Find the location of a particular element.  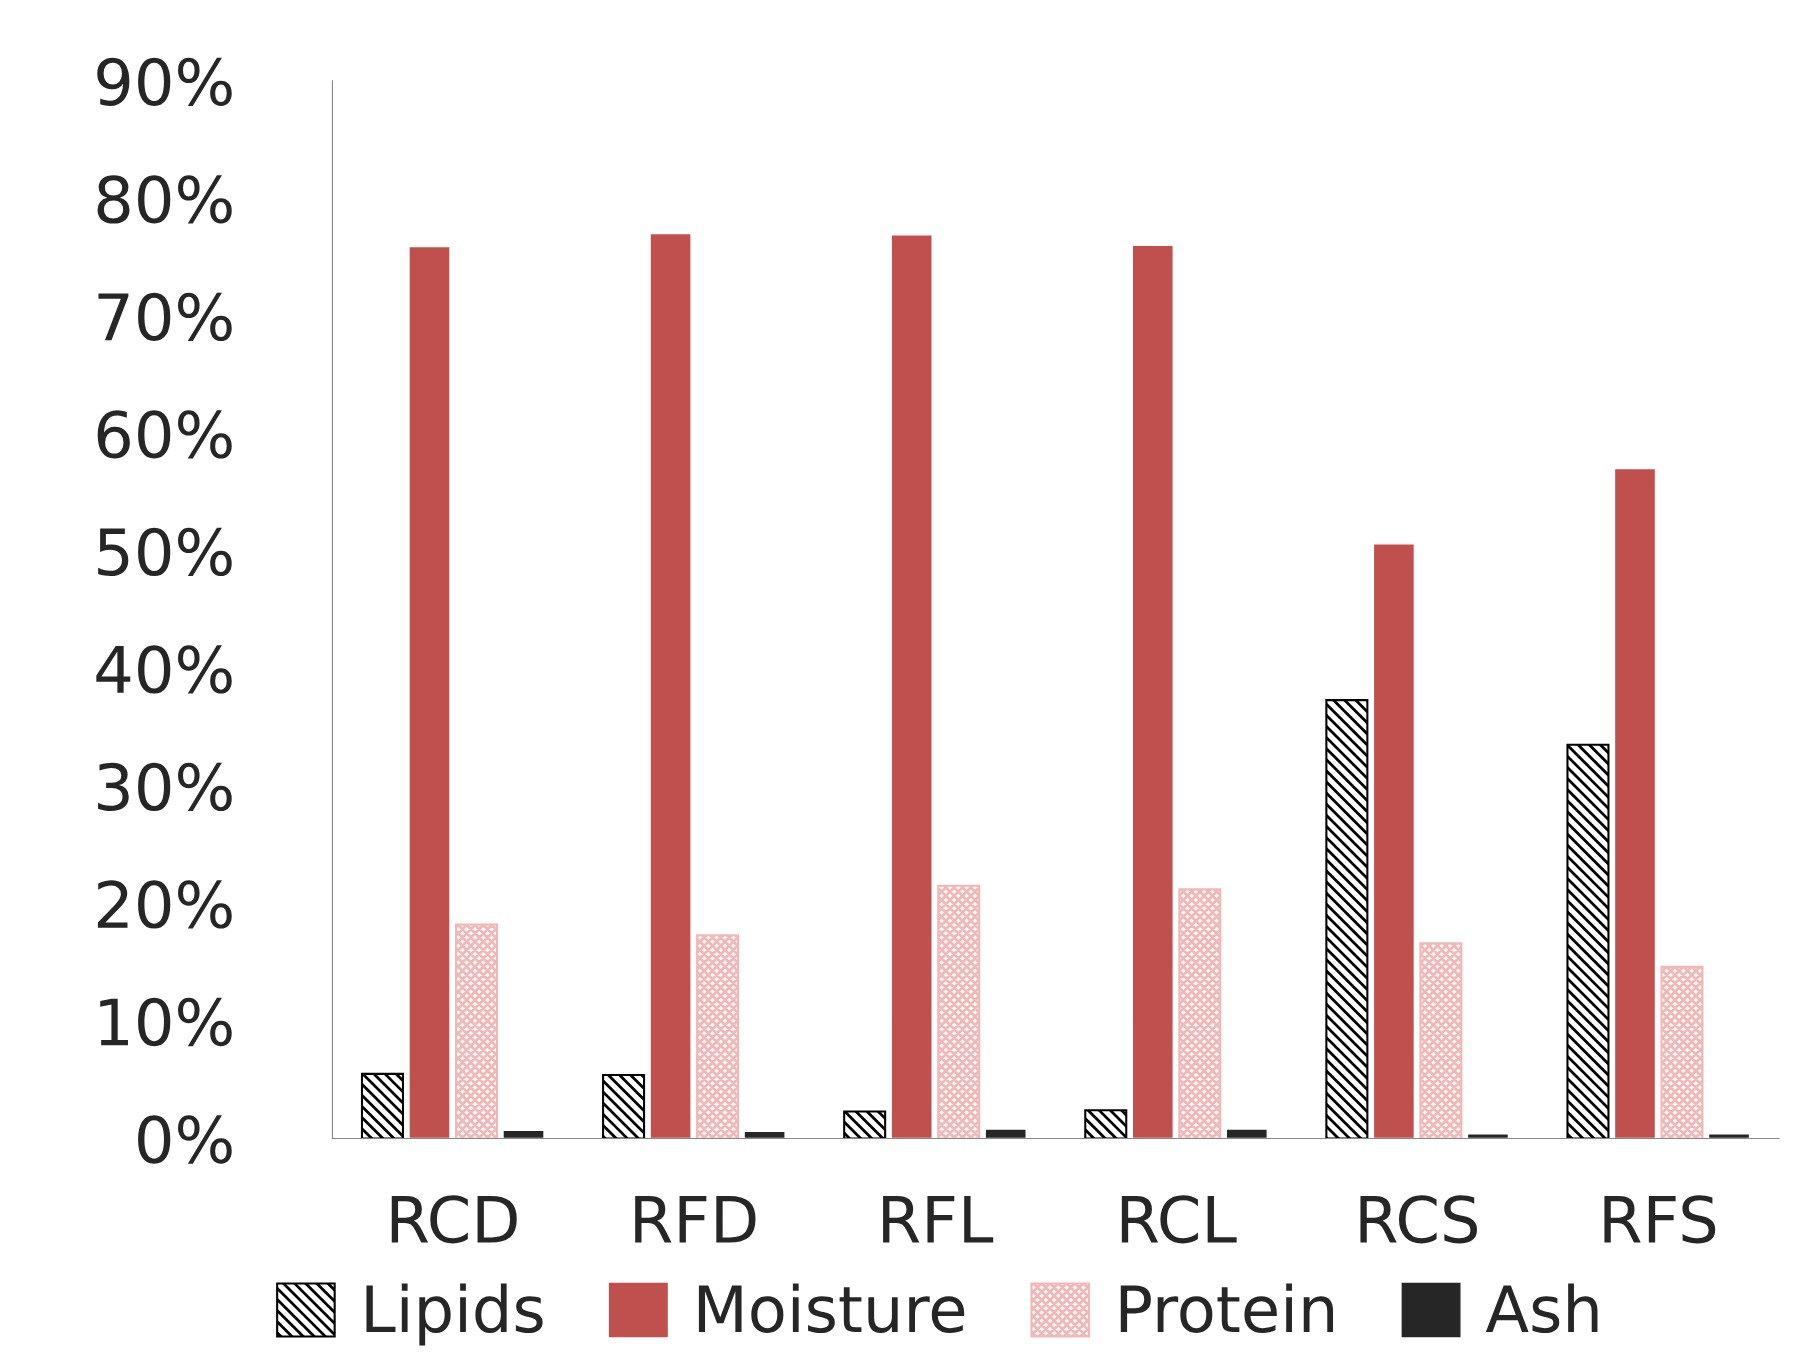

x-tick-label: RCS is located at coordinates (1418, 1219).